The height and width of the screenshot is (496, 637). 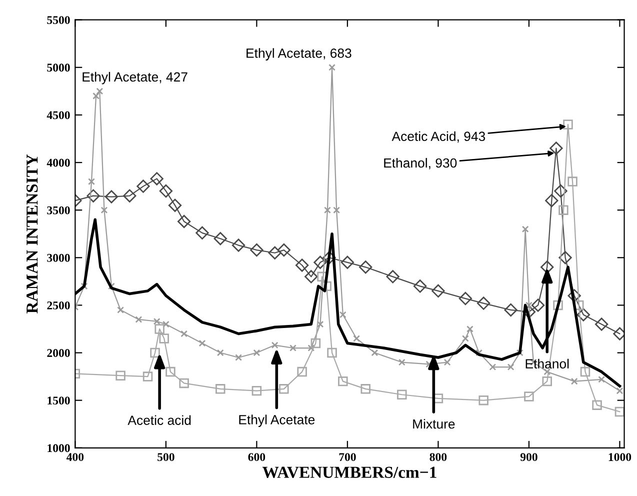 What do you see at coordinates (59, 400) in the screenshot?
I see `y-tick-label: 1500` at bounding box center [59, 400].